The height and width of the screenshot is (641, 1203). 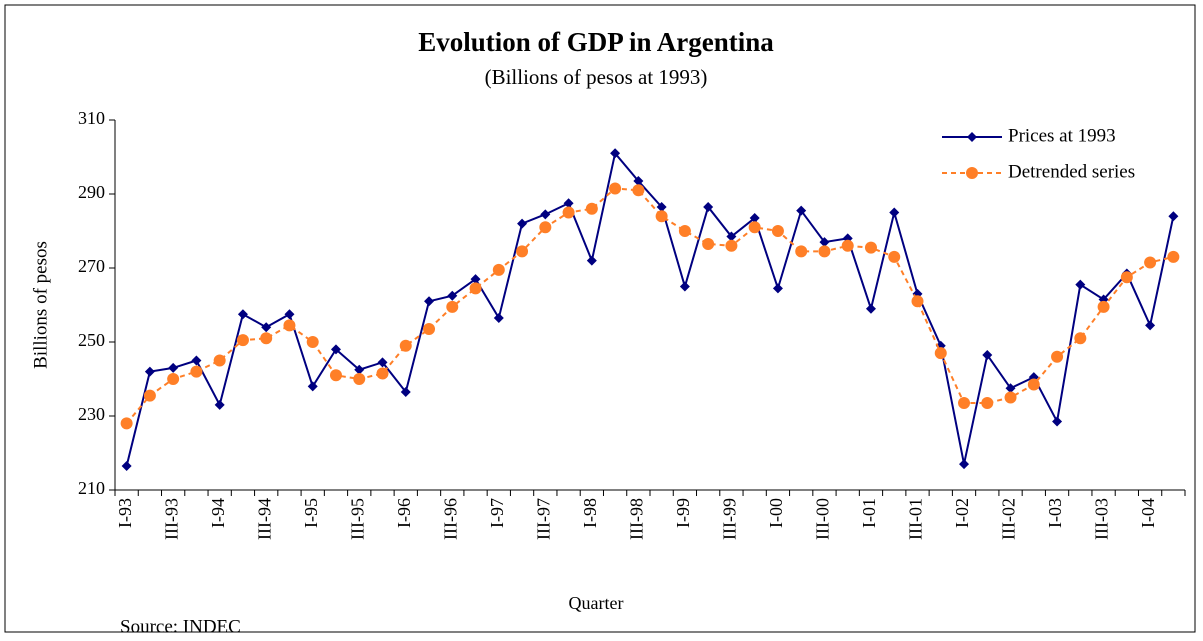 I want to click on y-axis-label: Billions of pesos, so click(x=40, y=305).